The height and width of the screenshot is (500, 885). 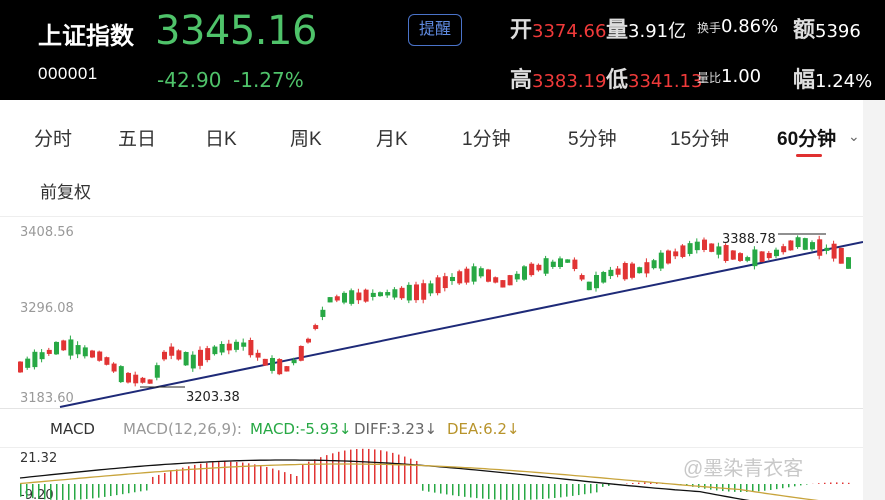 I want to click on watermark-text: @墨染青衣客, so click(x=743, y=469).